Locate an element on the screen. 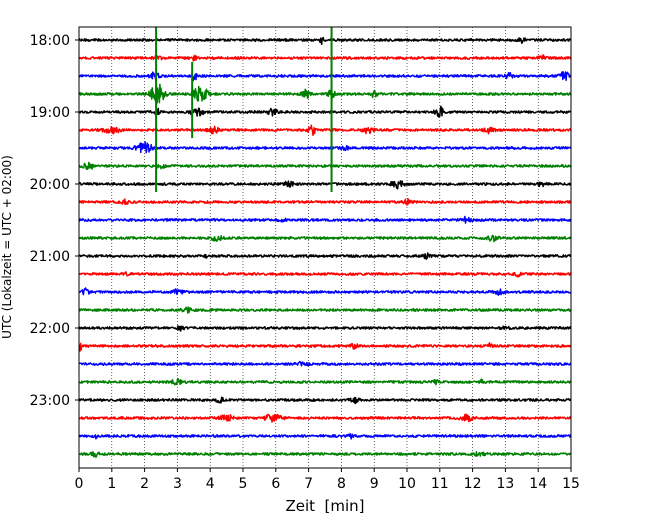 This screenshot has width=650, height=520. trace-1945 is located at coordinates (325, 166).